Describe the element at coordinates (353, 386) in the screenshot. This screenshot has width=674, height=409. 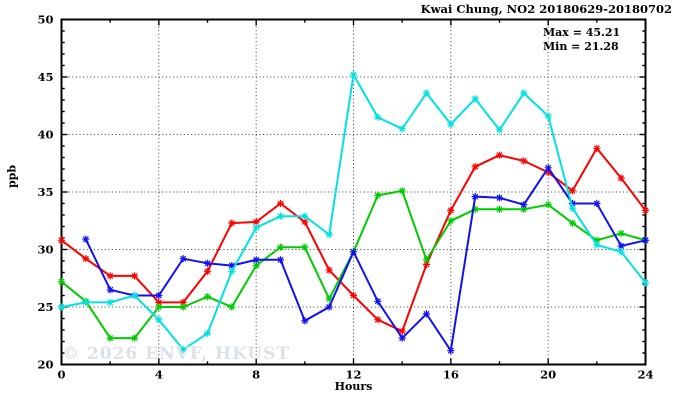
I see `x-axis-label: Hours` at that location.